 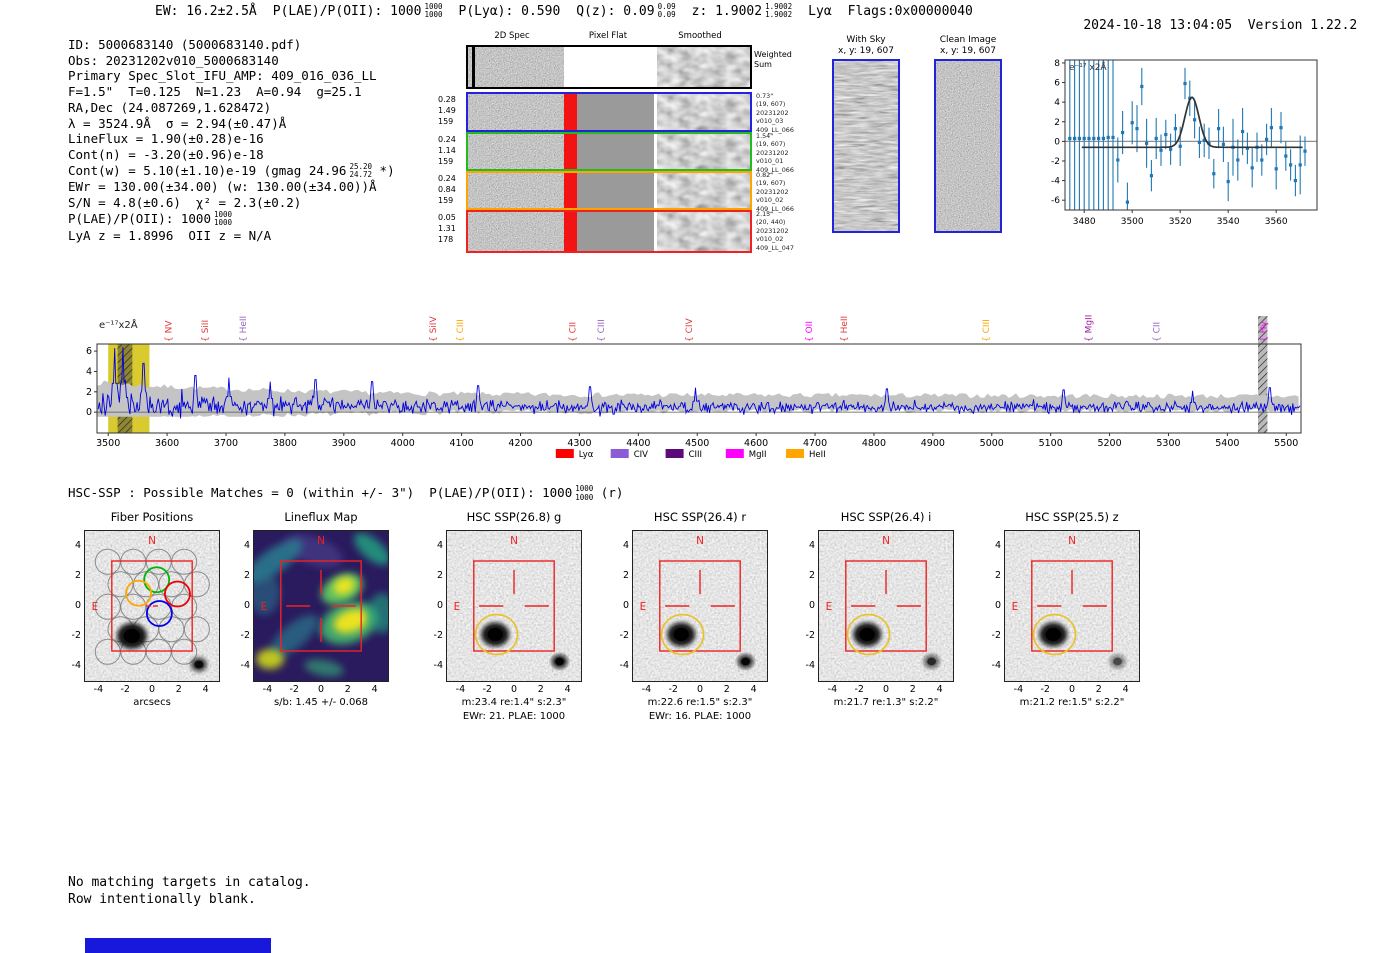 What do you see at coordinates (690, 329) in the screenshot?
I see `line-label-CIV: { CIV` at bounding box center [690, 329].